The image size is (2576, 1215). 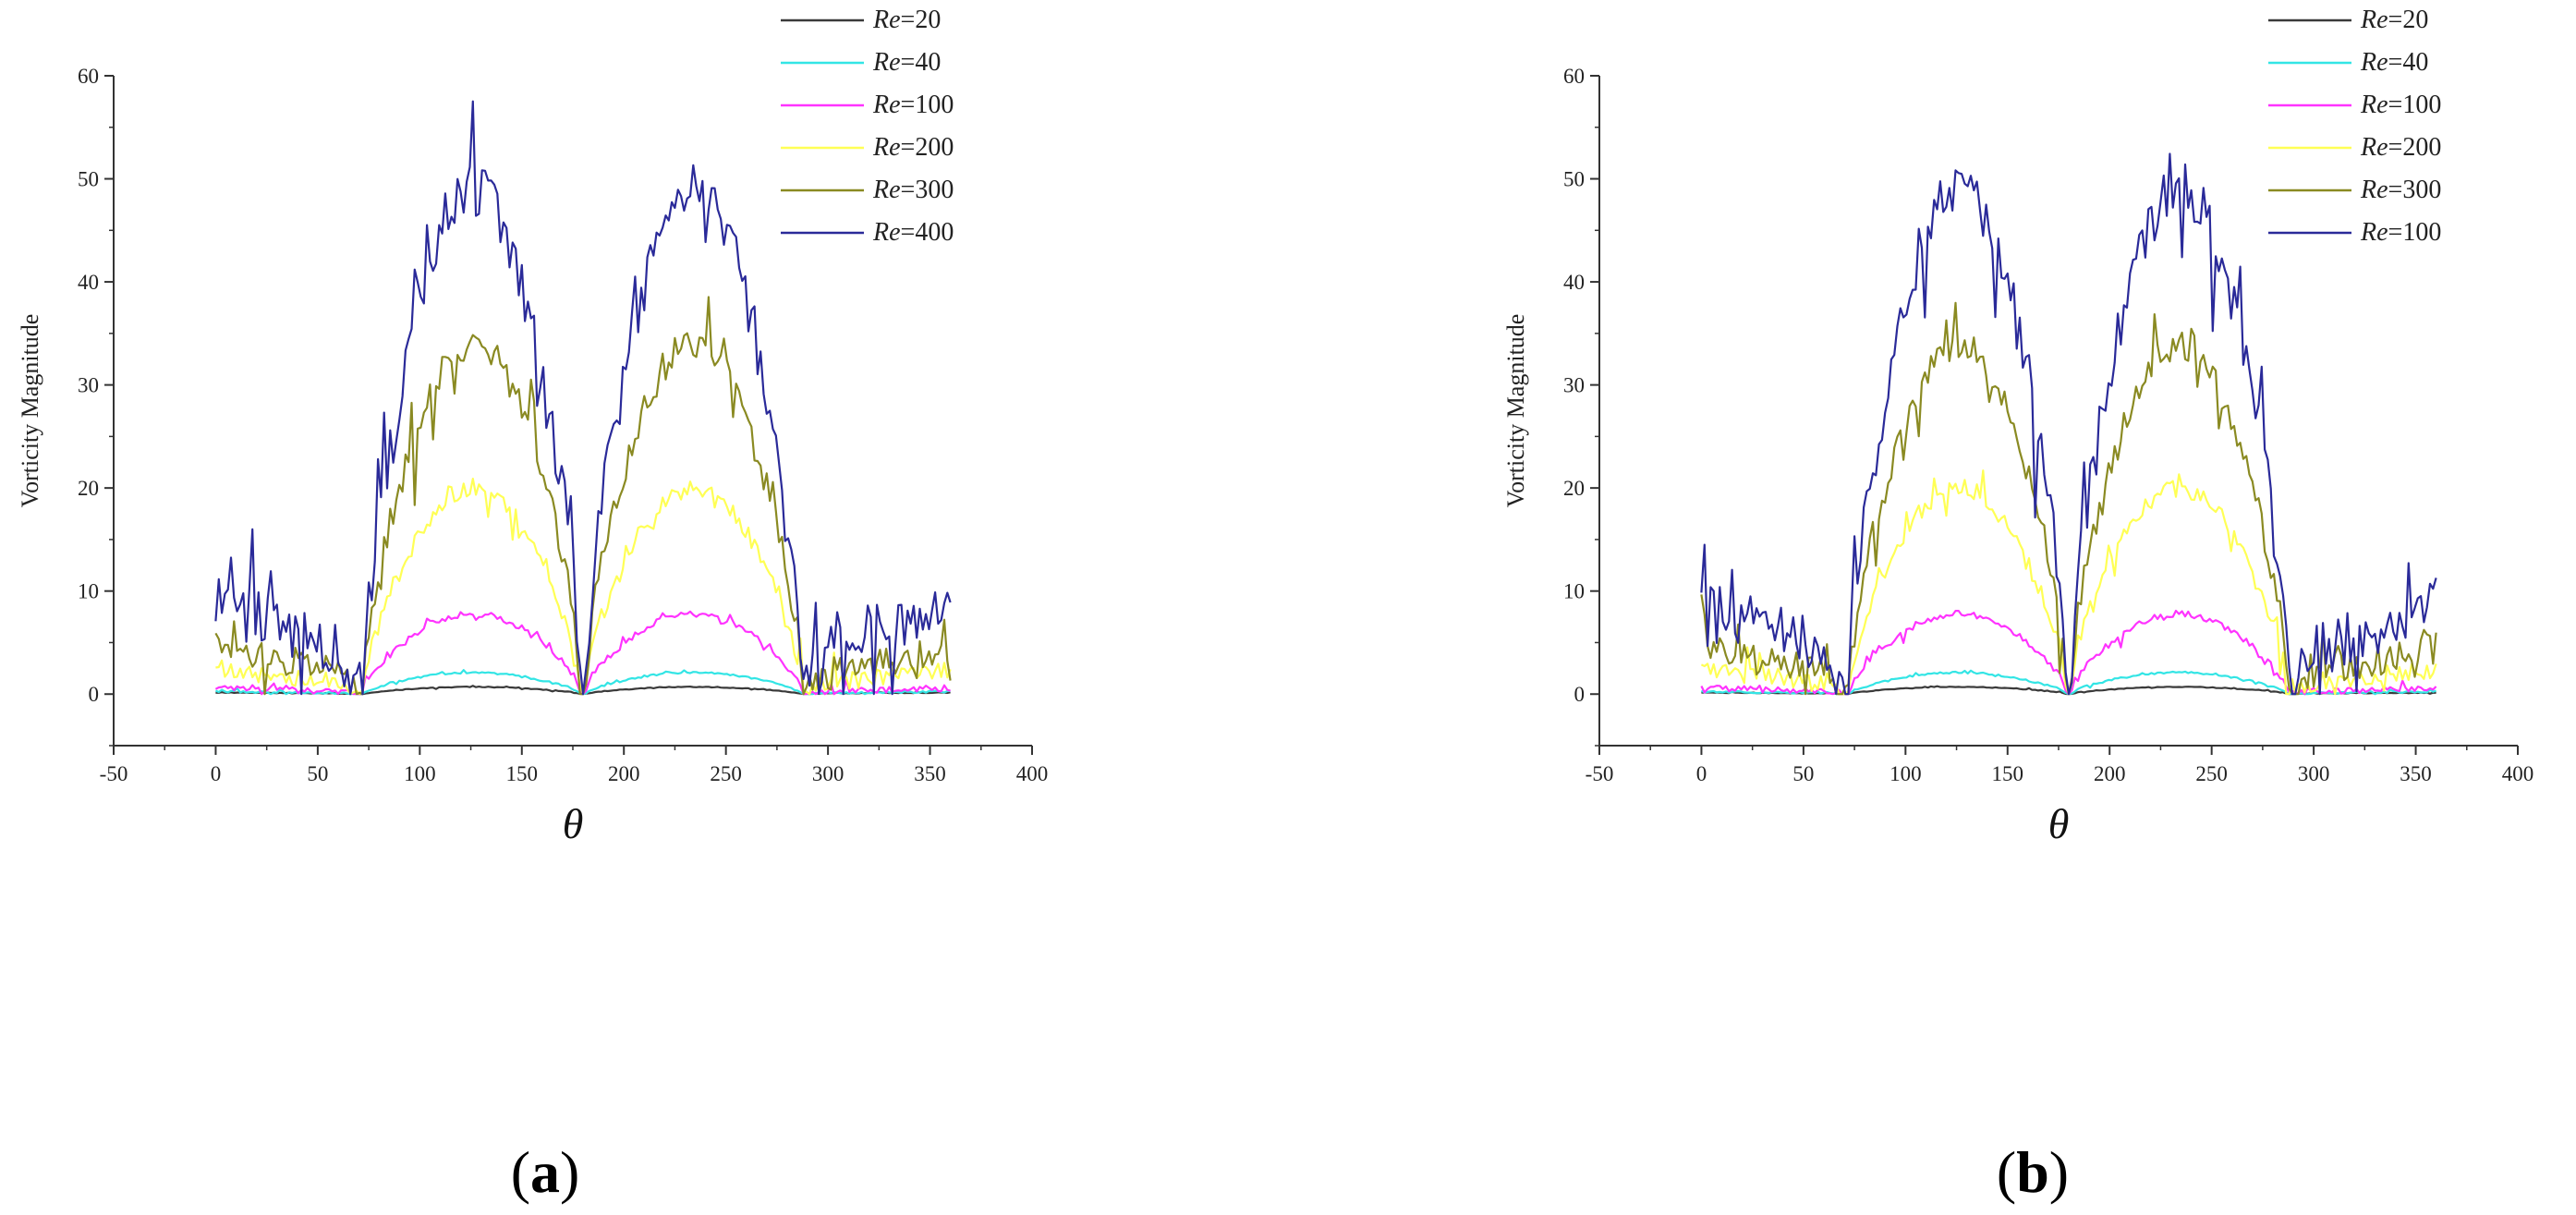 I want to click on legend: Re=20 Re=40 Re=100 Re=200 Re=300 Re=100, so click(x=2354, y=126).